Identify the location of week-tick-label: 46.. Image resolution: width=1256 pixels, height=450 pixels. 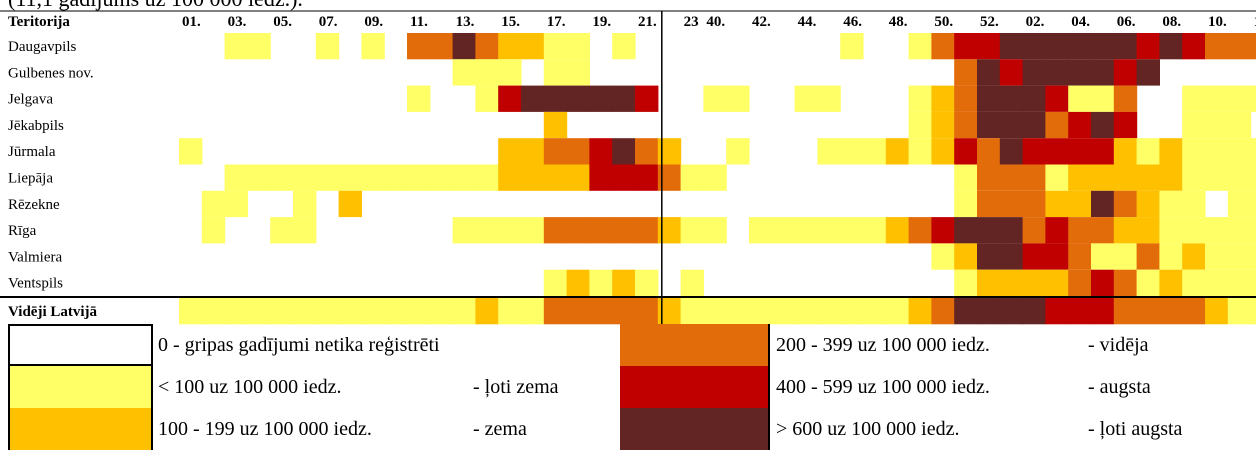
(852, 22).